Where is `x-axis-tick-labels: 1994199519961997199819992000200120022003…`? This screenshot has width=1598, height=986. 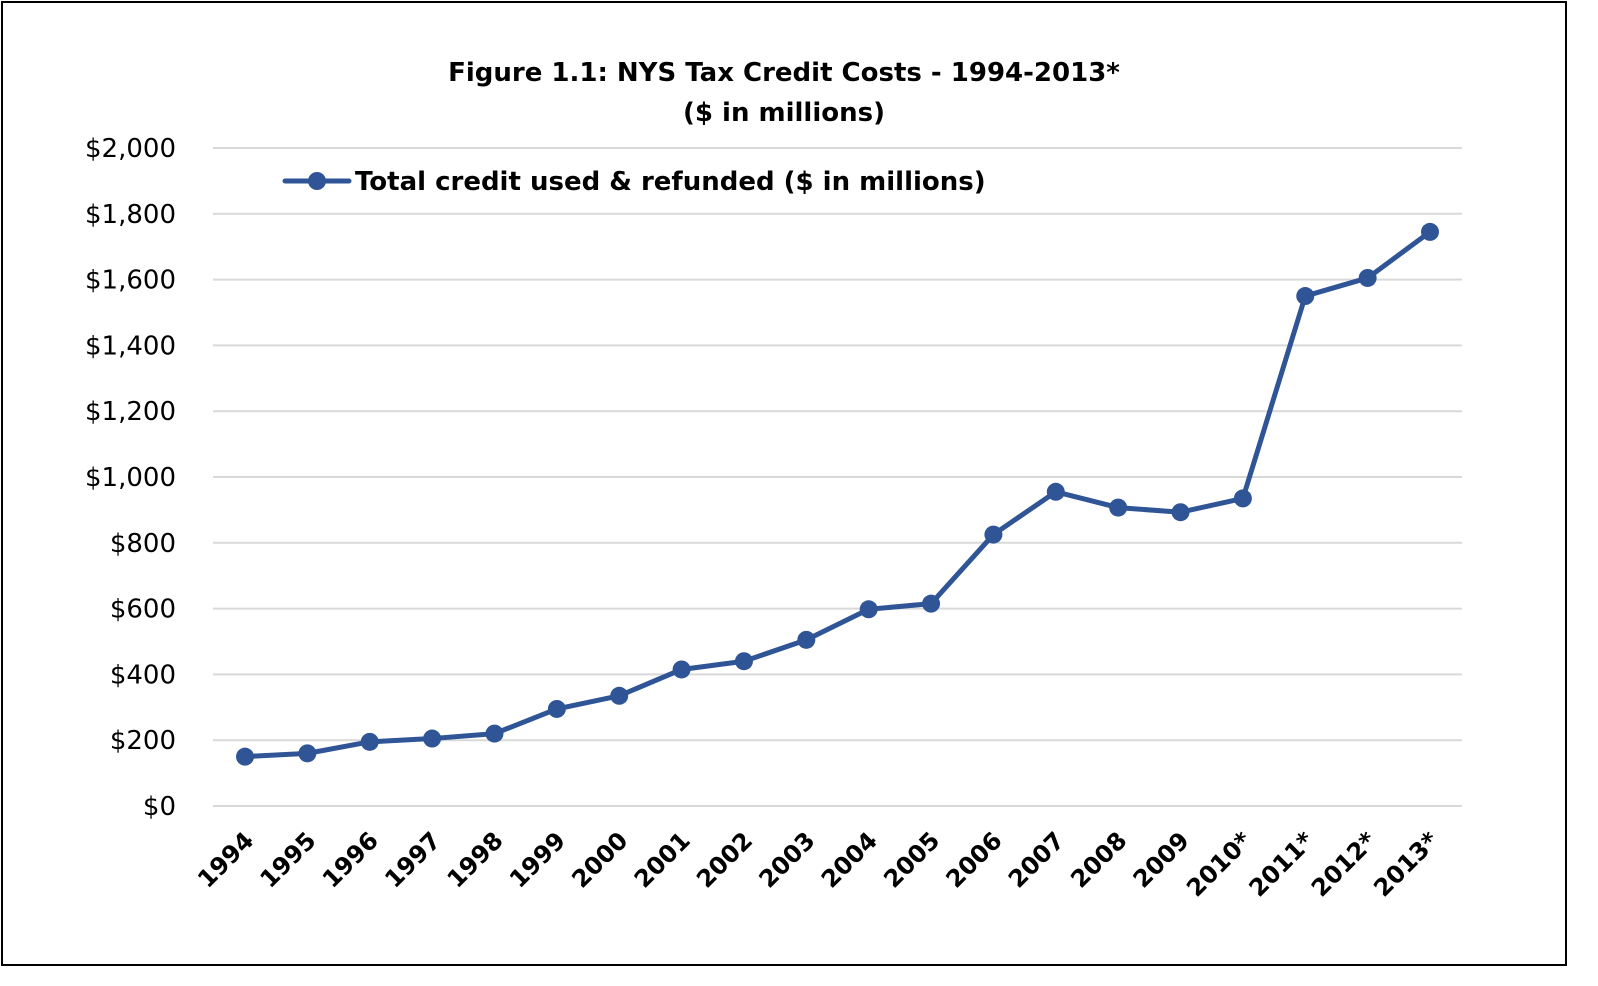
x-axis-tick-labels: 1994199519961997199819992000200120022003… is located at coordinates (818, 864).